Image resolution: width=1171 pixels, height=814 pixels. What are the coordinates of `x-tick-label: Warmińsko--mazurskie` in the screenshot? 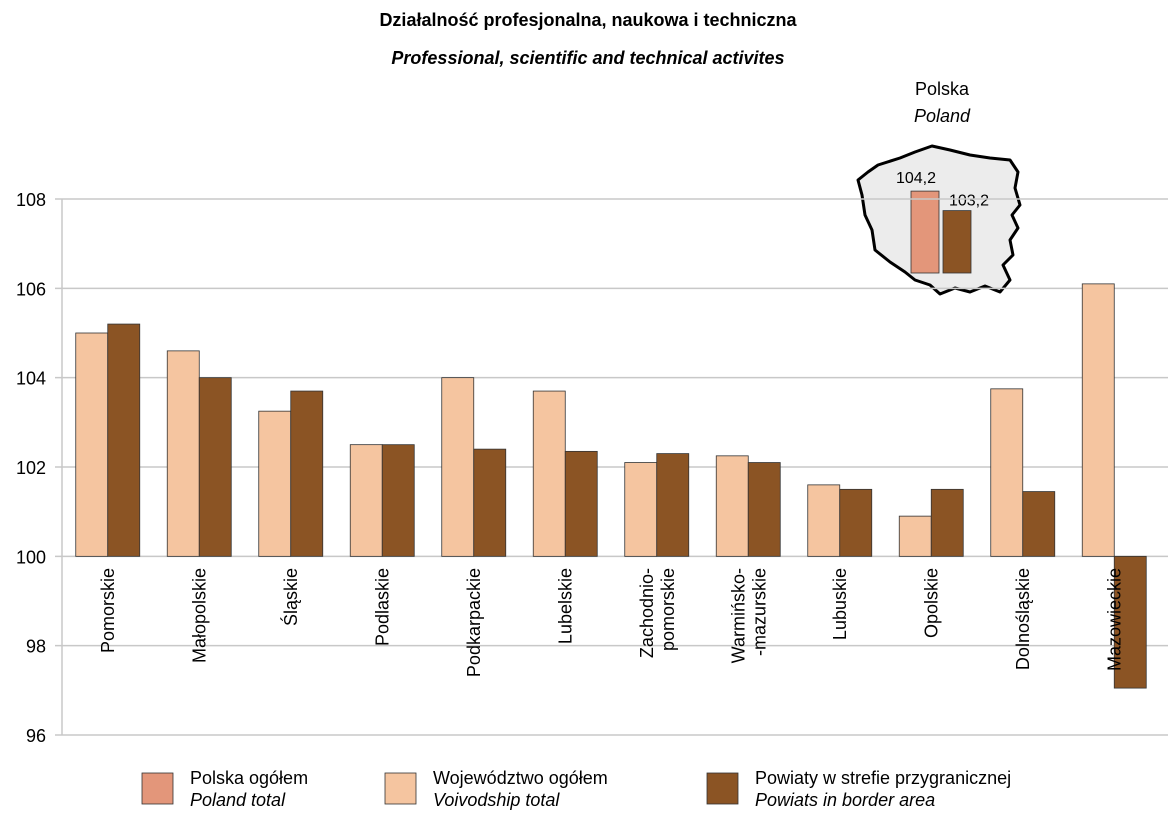 It's located at (748, 615).